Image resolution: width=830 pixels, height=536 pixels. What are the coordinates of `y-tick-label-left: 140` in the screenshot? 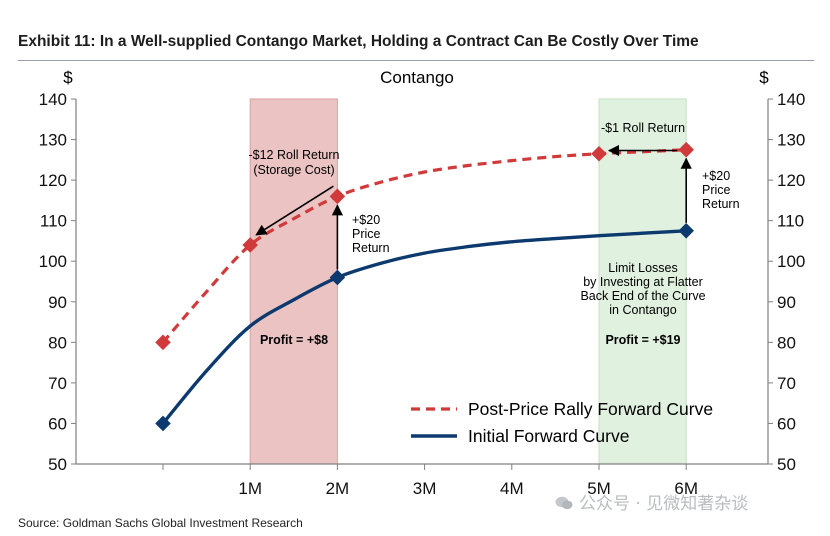 It's located at (53, 99).